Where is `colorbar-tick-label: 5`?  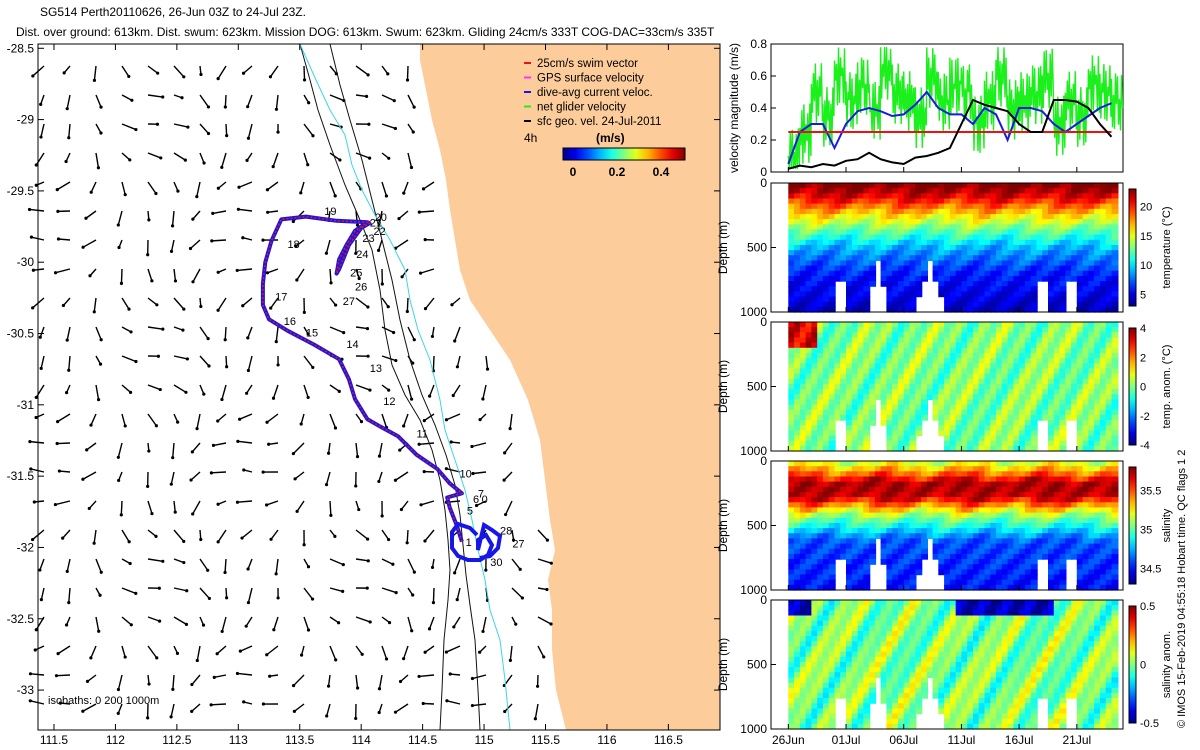 colorbar-tick-label: 5 is located at coordinates (1143, 295).